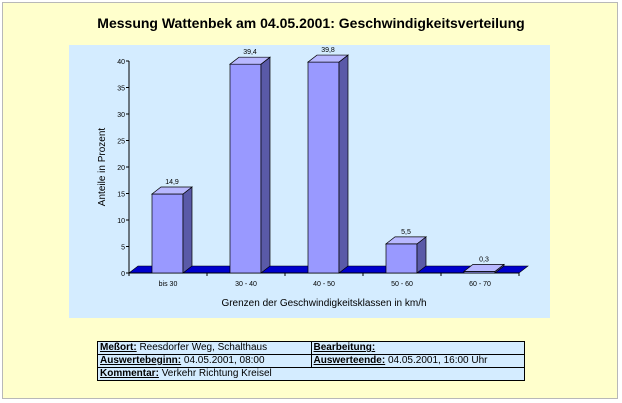 This screenshot has width=622, height=403. I want to click on auswertebeginn-value: 04.05.2001, 08:00, so click(224, 361).